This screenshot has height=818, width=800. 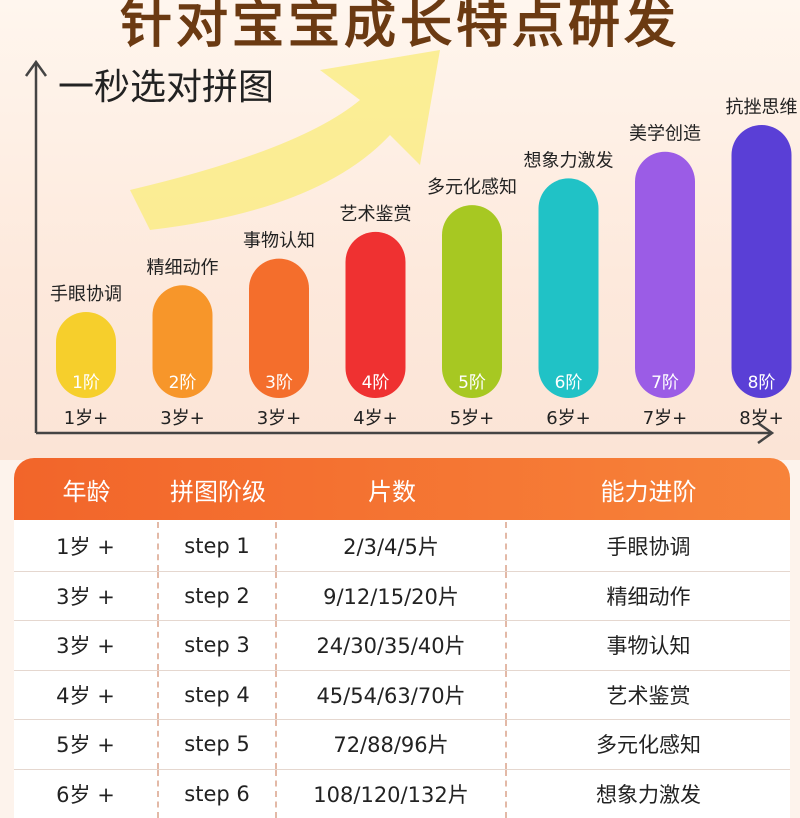 I want to click on bar-level-label: 2阶, so click(x=183, y=383).